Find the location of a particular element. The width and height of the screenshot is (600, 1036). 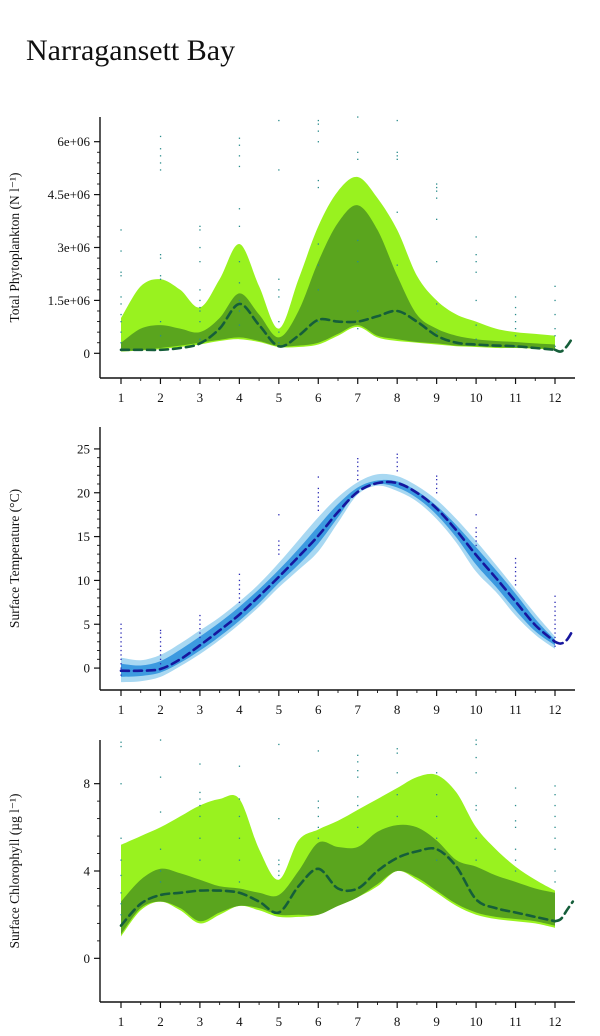

temp-outer-band is located at coordinates (338, 578).